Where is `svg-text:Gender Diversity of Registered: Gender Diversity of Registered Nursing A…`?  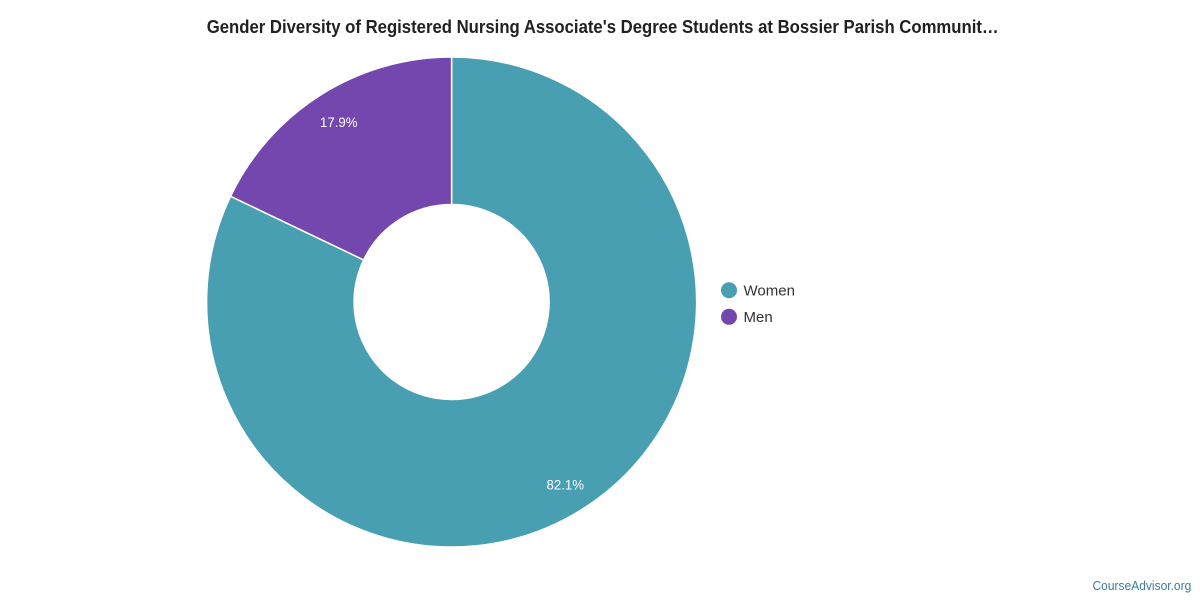 svg-text:Gender Diversity of Registered: Gender Diversity of Registered Nursing A… is located at coordinates (603, 27).